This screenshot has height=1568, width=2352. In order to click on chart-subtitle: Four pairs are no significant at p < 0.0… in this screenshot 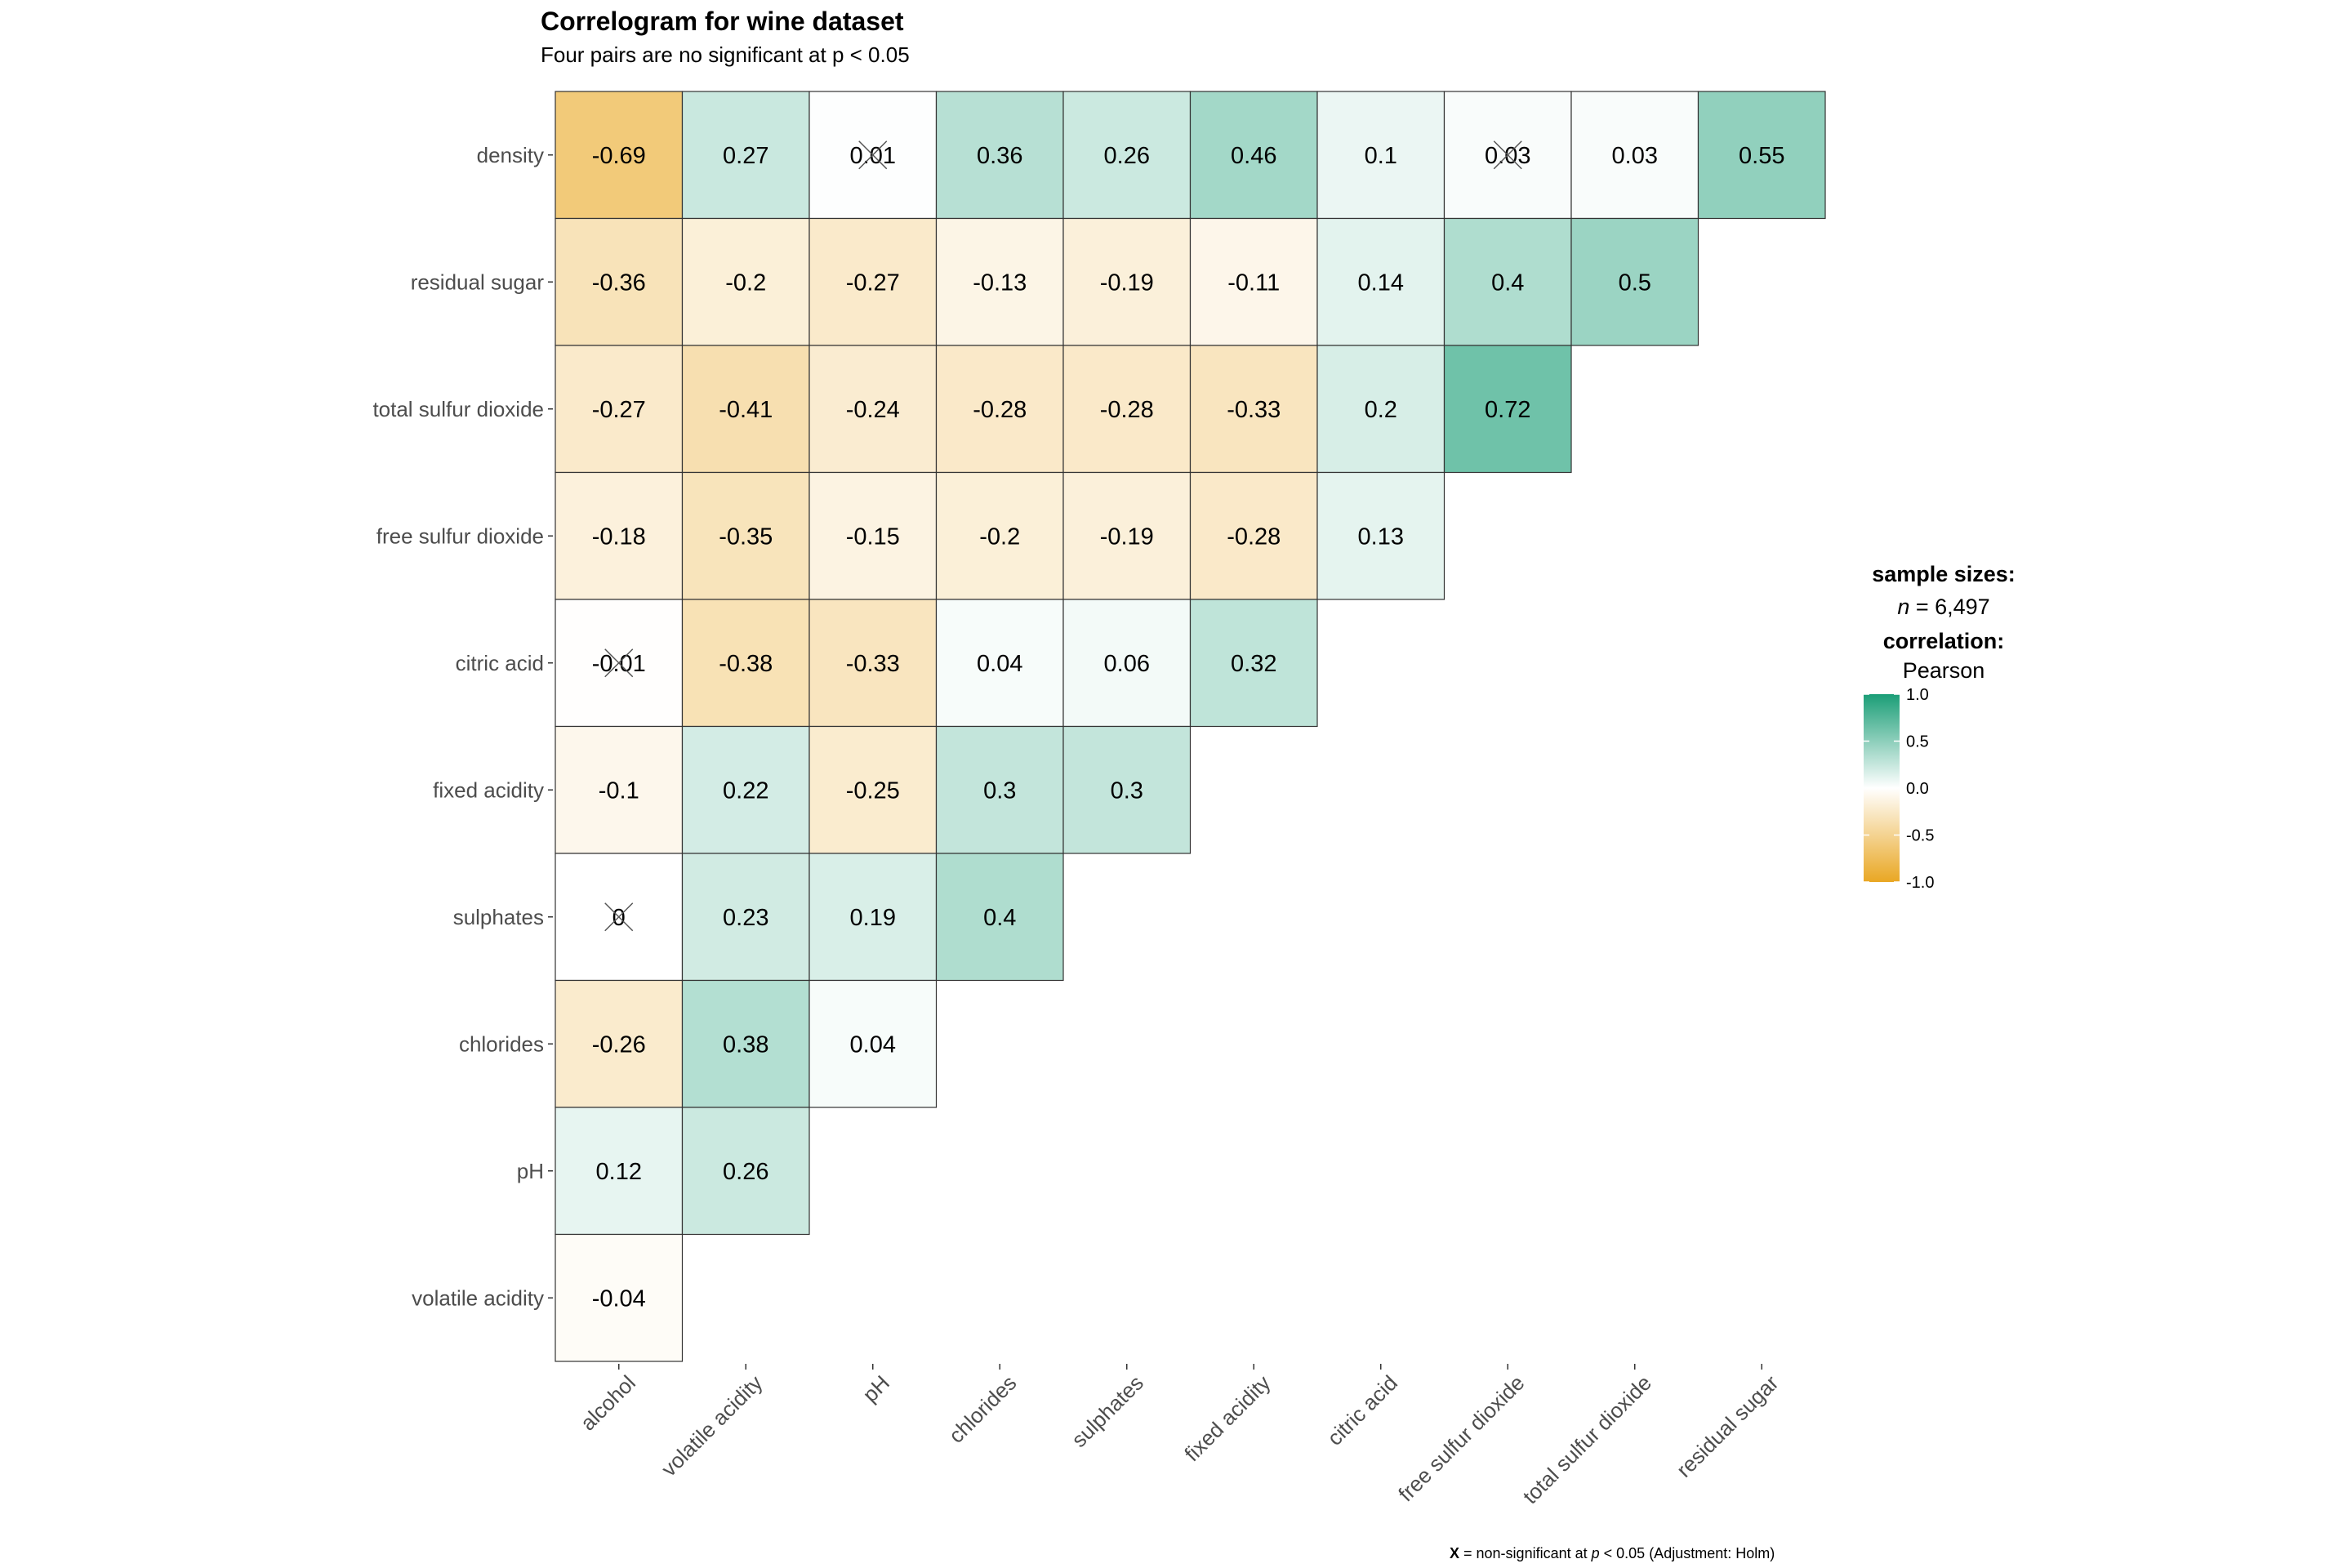, I will do `click(725, 54)`.